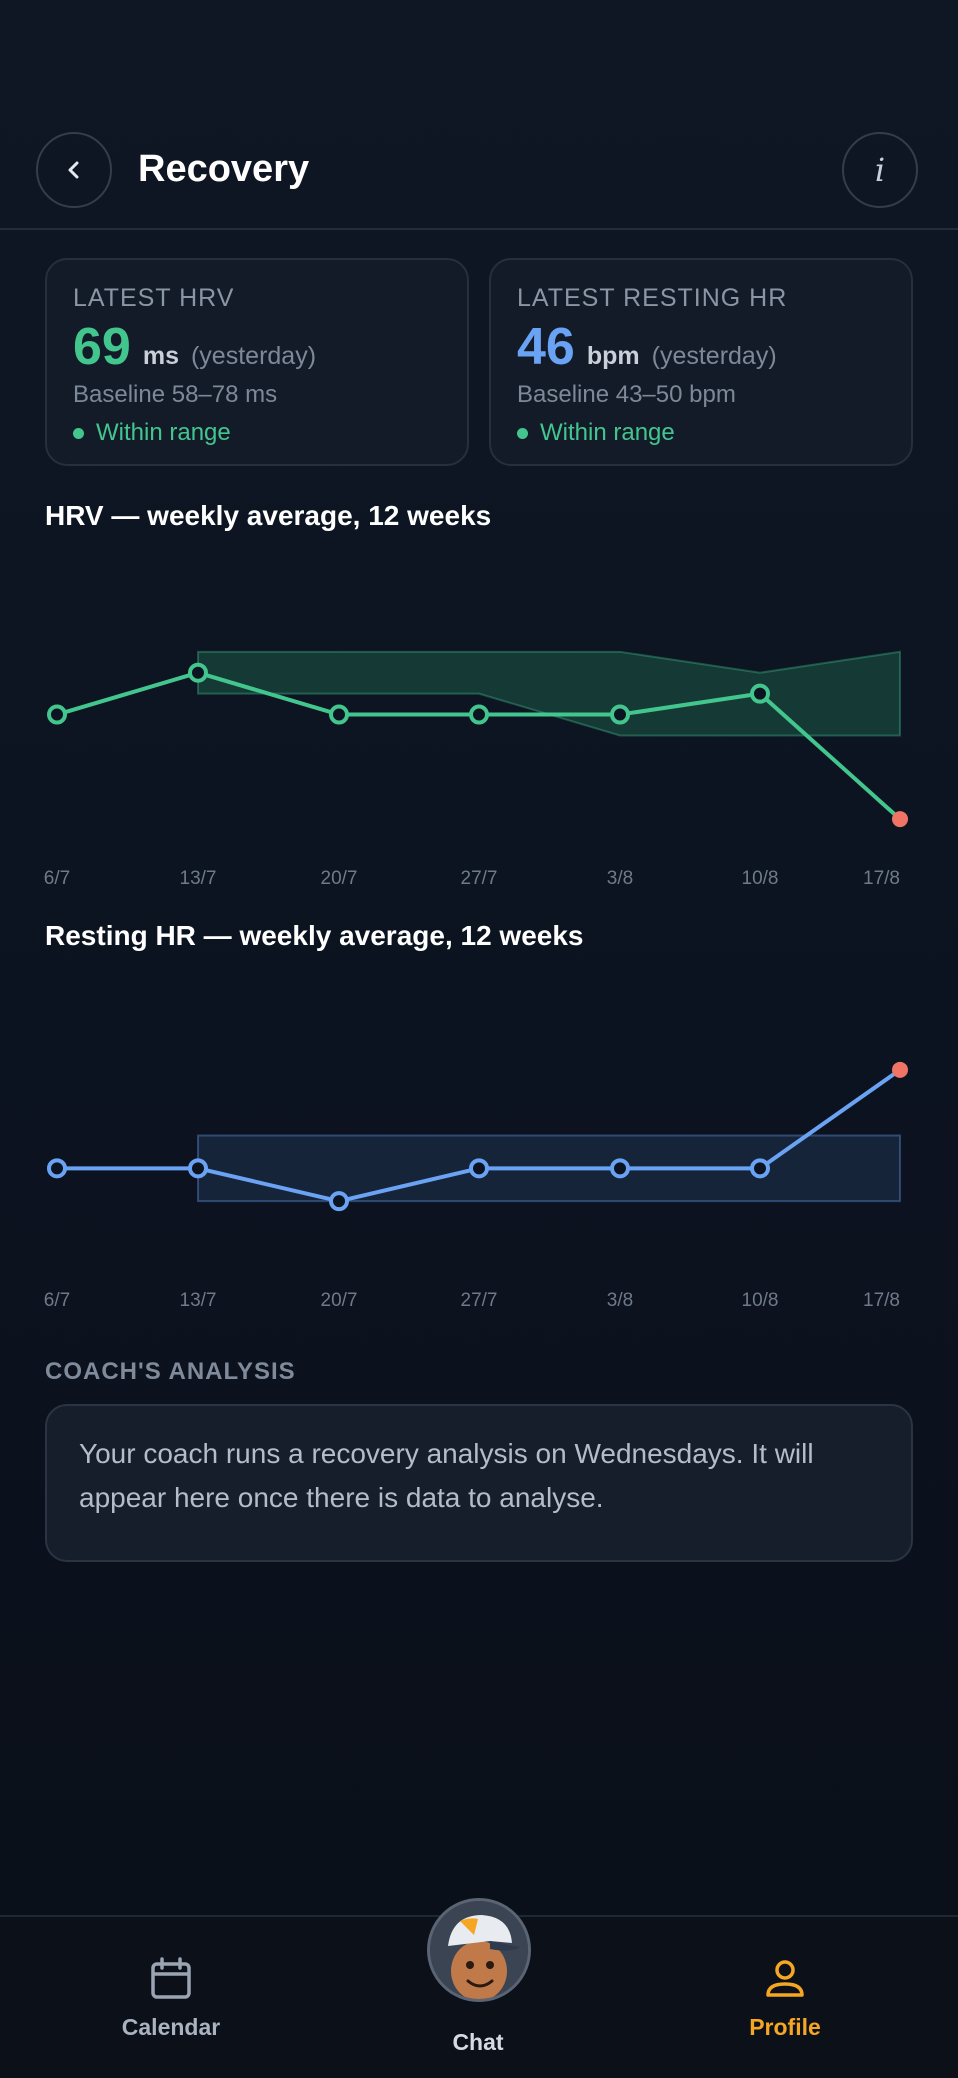 The height and width of the screenshot is (2078, 958). I want to click on coach-avatar, so click(479, 1950).